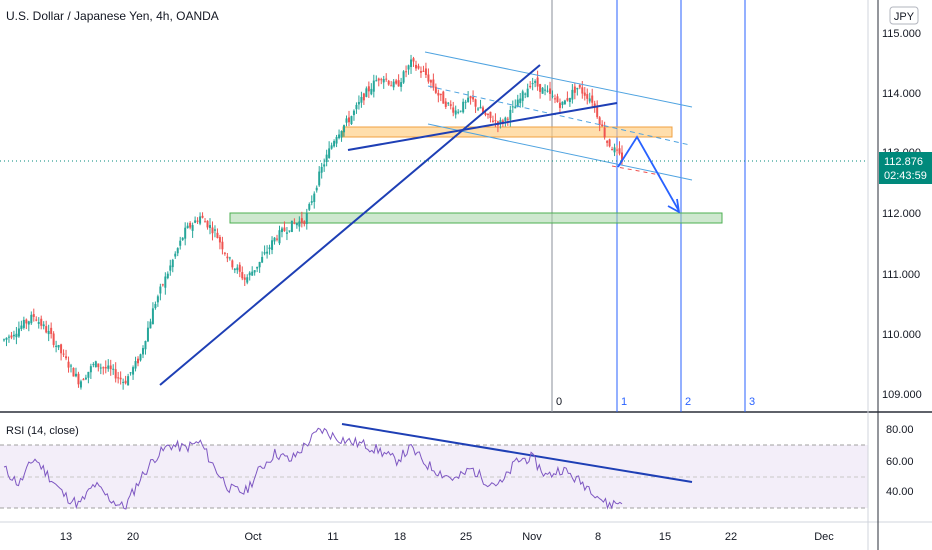 This screenshot has height=550, width=932. Describe the element at coordinates (532, 537) in the screenshot. I see `time-tick: Nov` at that location.